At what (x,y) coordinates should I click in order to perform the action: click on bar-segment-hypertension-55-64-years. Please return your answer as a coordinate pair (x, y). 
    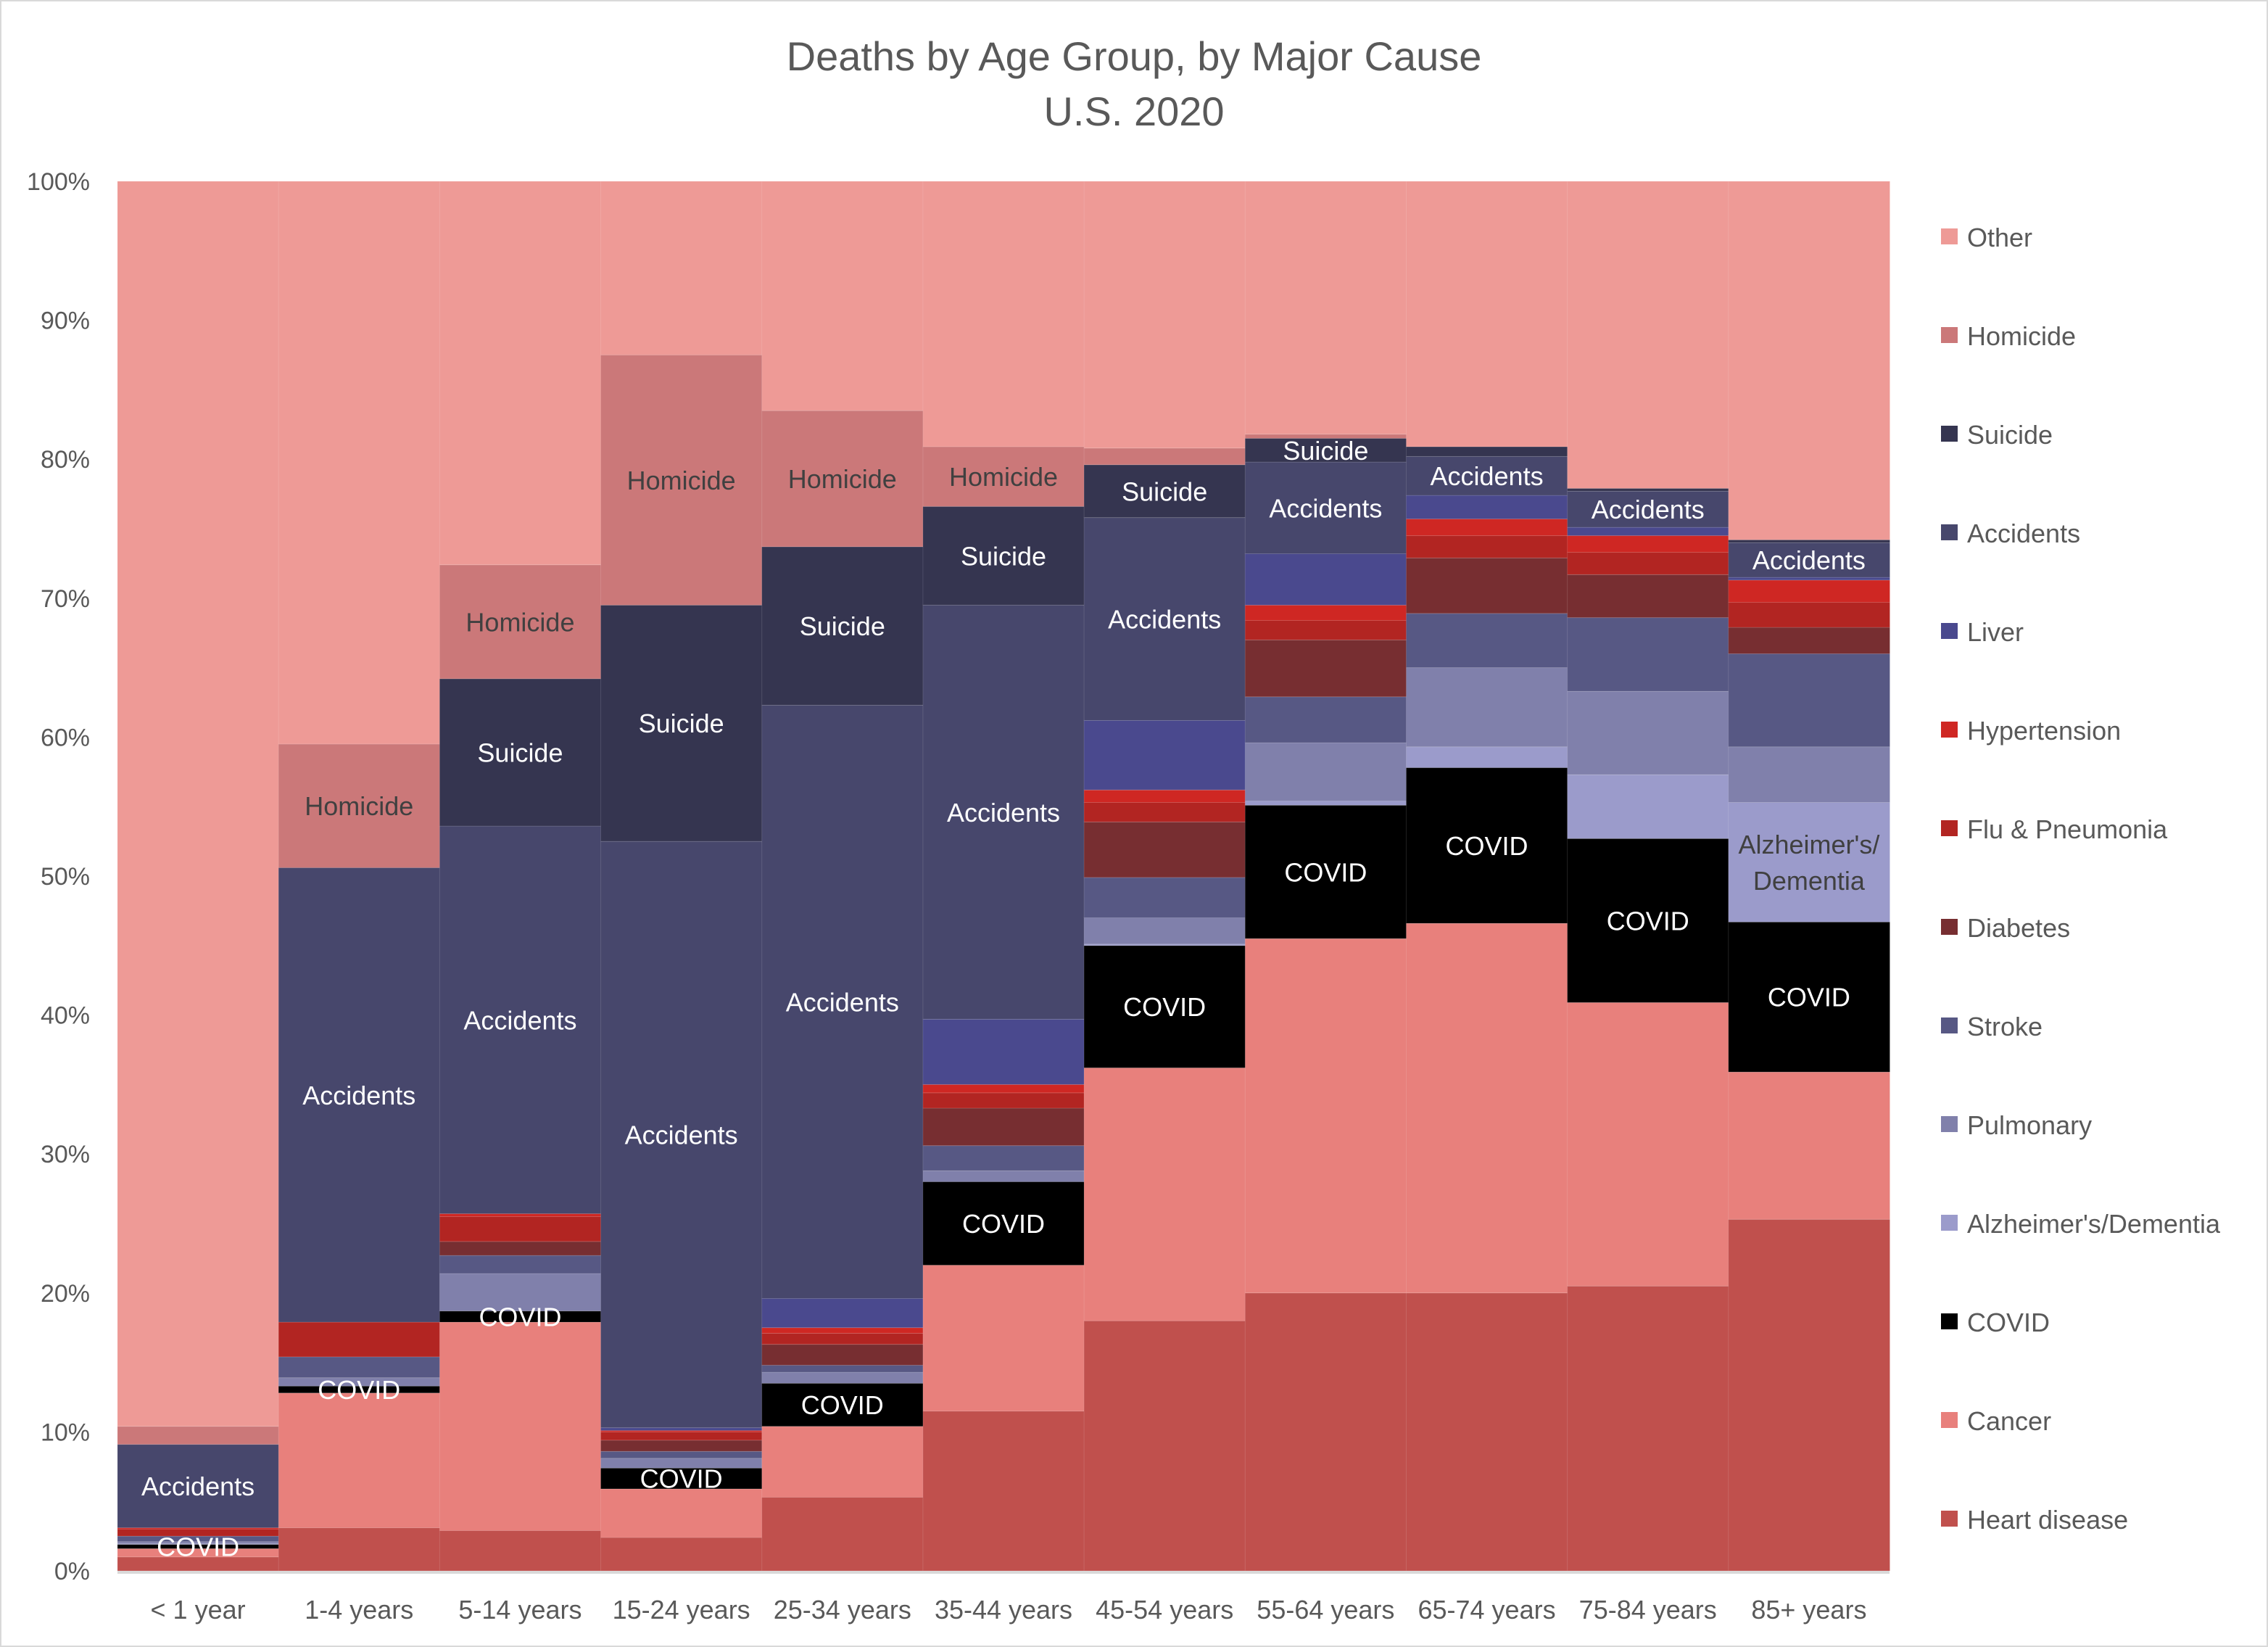
    Looking at the image, I should click on (1325, 612).